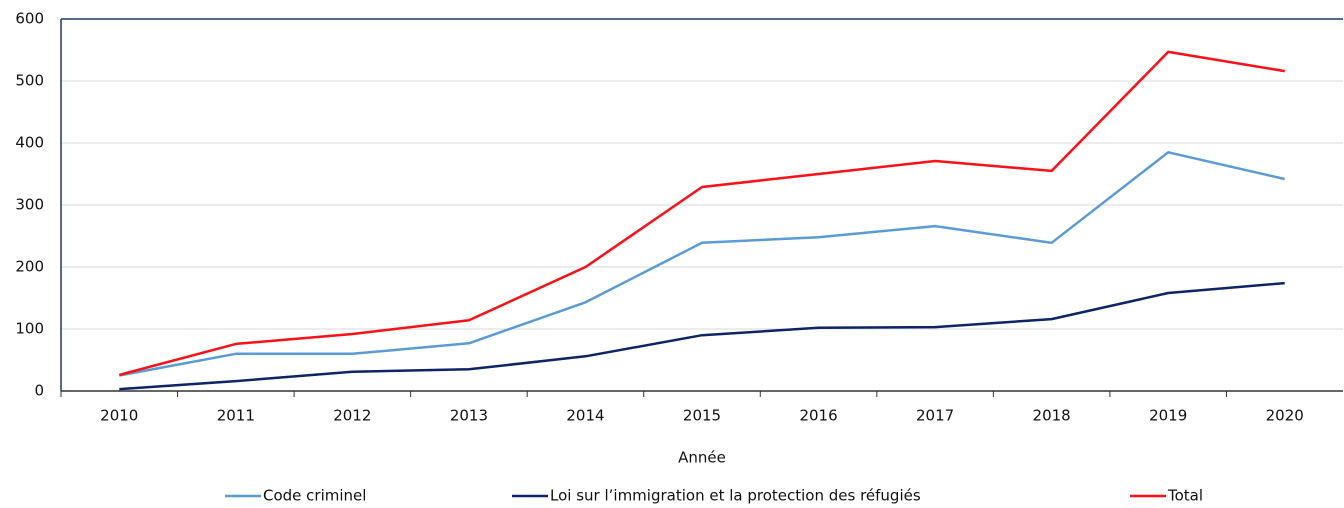  Describe the element at coordinates (1285, 416) in the screenshot. I see `x-tick-label: 2020` at that location.